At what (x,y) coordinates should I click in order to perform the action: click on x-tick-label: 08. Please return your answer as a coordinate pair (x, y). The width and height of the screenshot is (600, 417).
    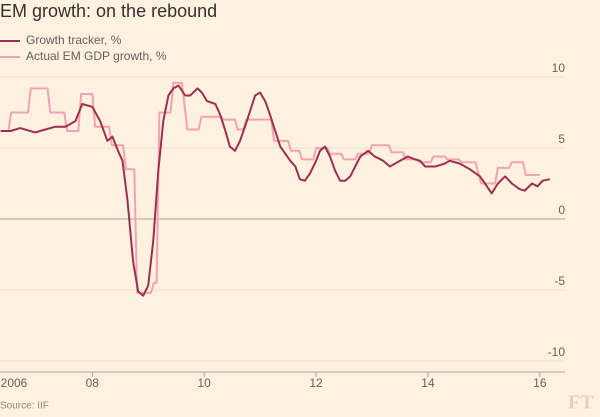
    Looking at the image, I should click on (93, 383).